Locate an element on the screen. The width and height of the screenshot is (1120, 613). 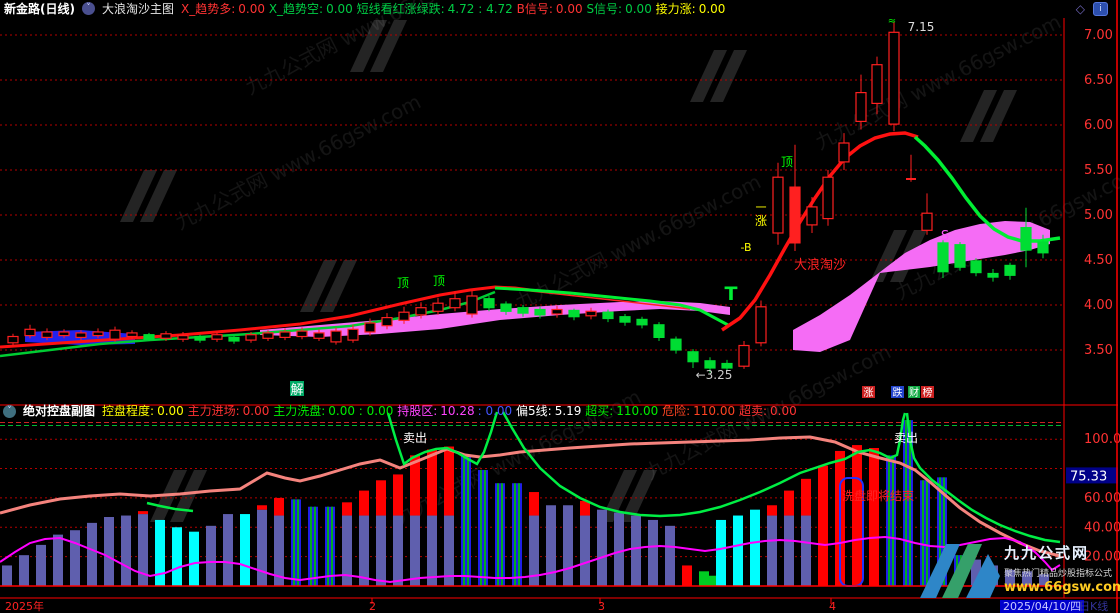
annotation-text: ≈ is located at coordinates (892, 21).